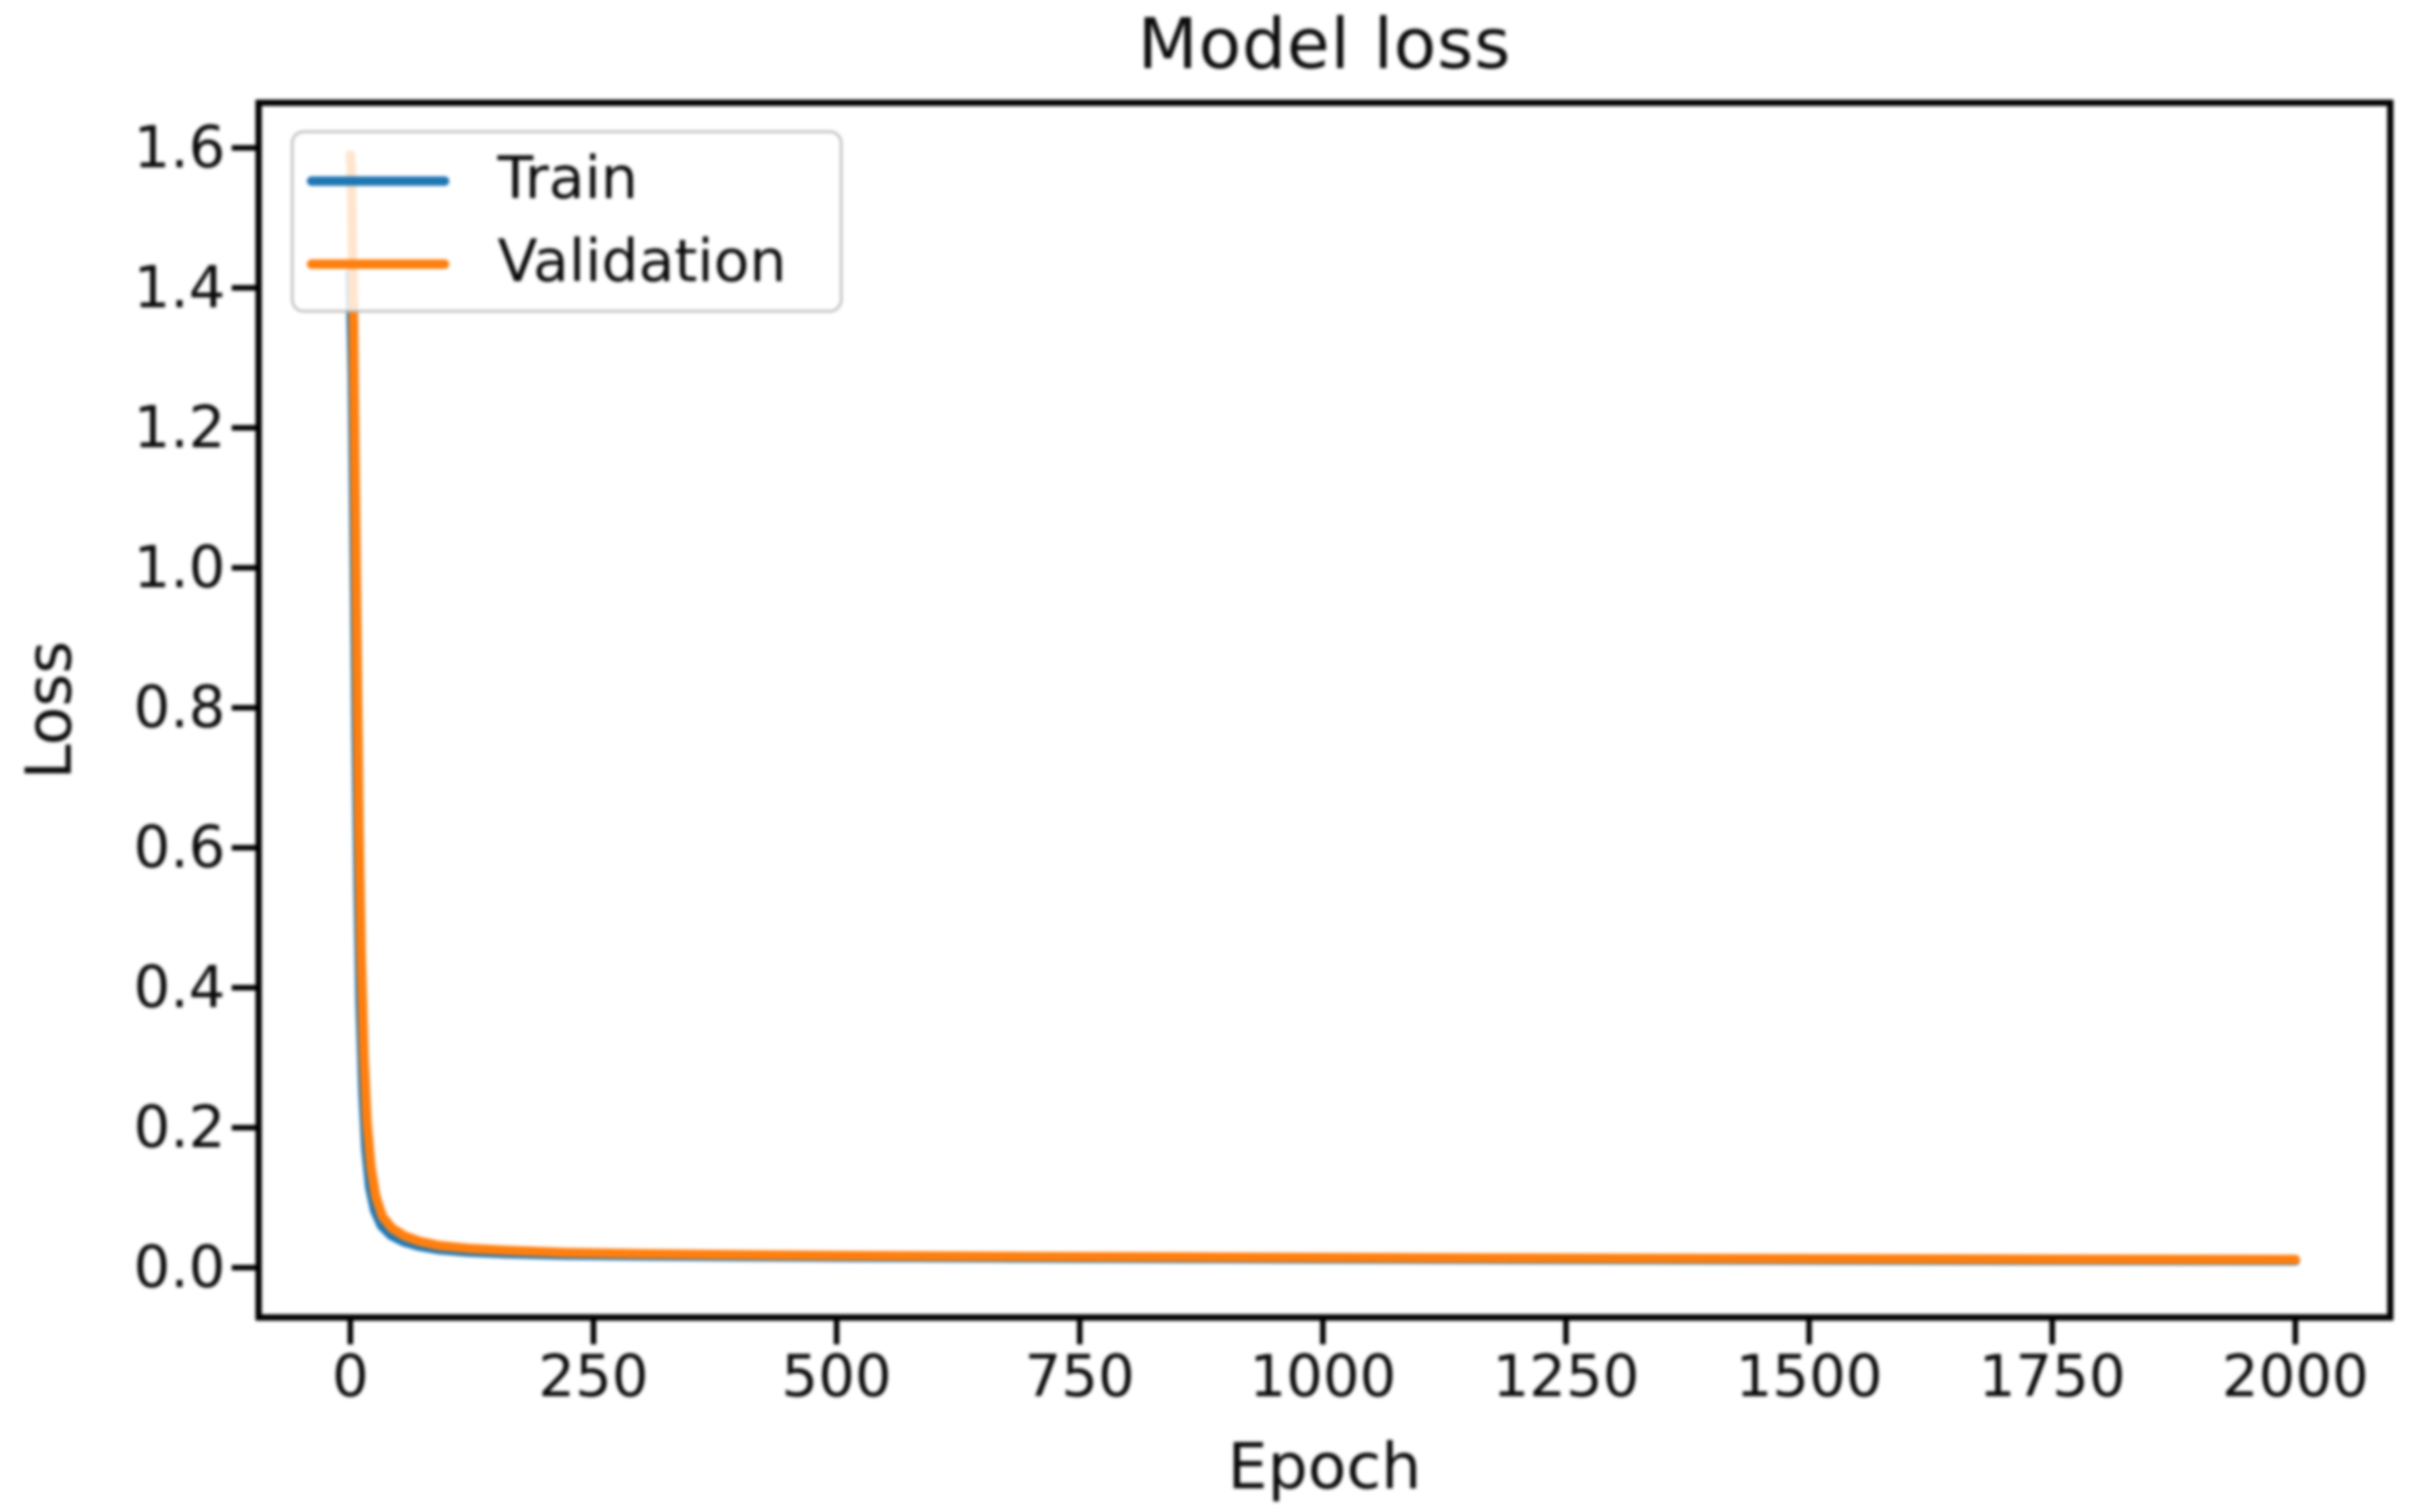 The image size is (2414, 1512). What do you see at coordinates (1324, 1466) in the screenshot?
I see `x-axis-label: Epoch` at bounding box center [1324, 1466].